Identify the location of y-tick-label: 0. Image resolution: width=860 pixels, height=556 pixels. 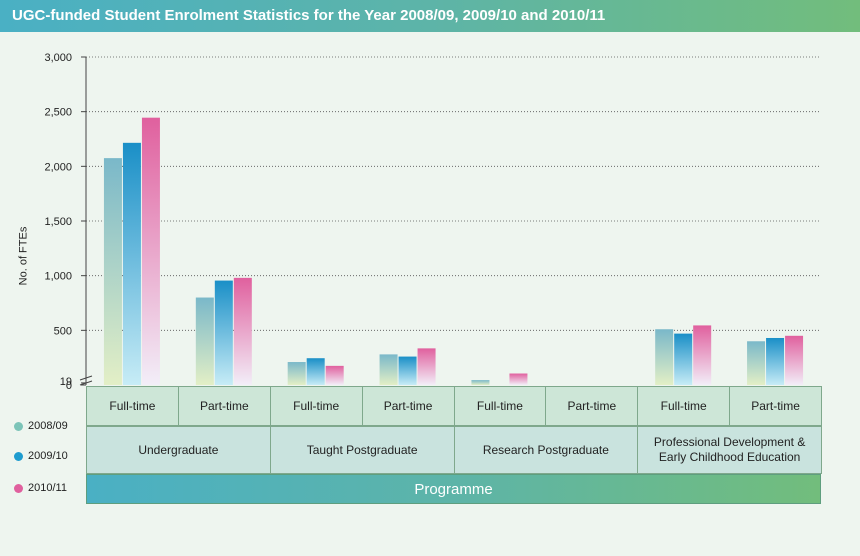
(69, 386).